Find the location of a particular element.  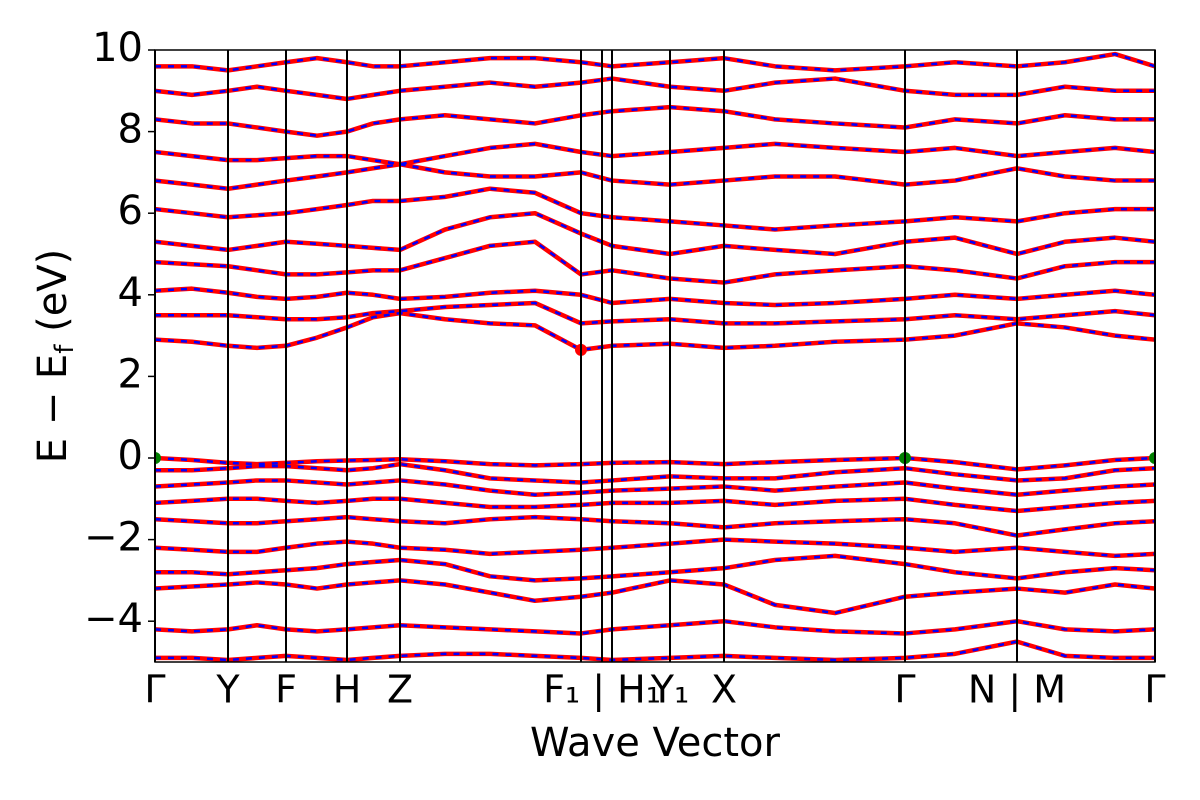

x-tick-label: H is located at coordinates (347, 690).